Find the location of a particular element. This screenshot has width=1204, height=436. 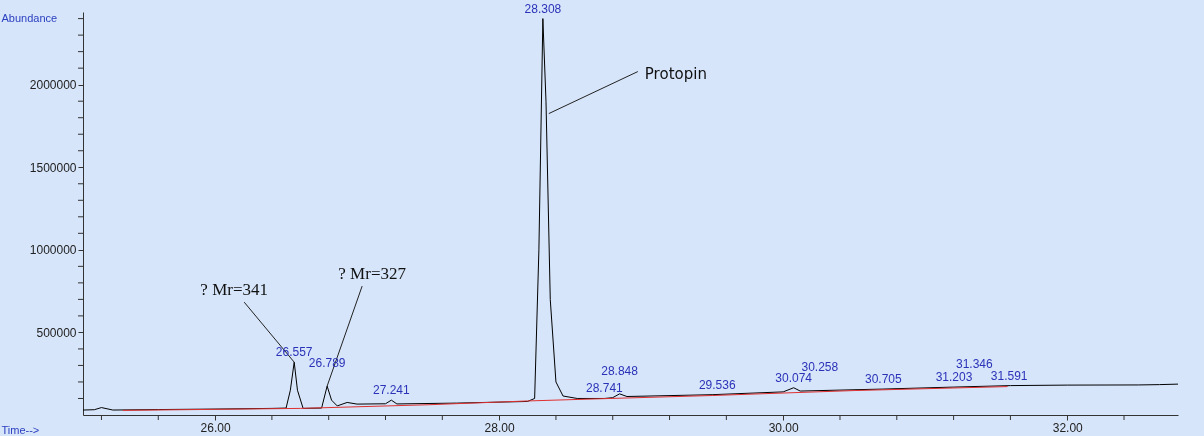

annotation: 31.591 is located at coordinates (1009, 375).